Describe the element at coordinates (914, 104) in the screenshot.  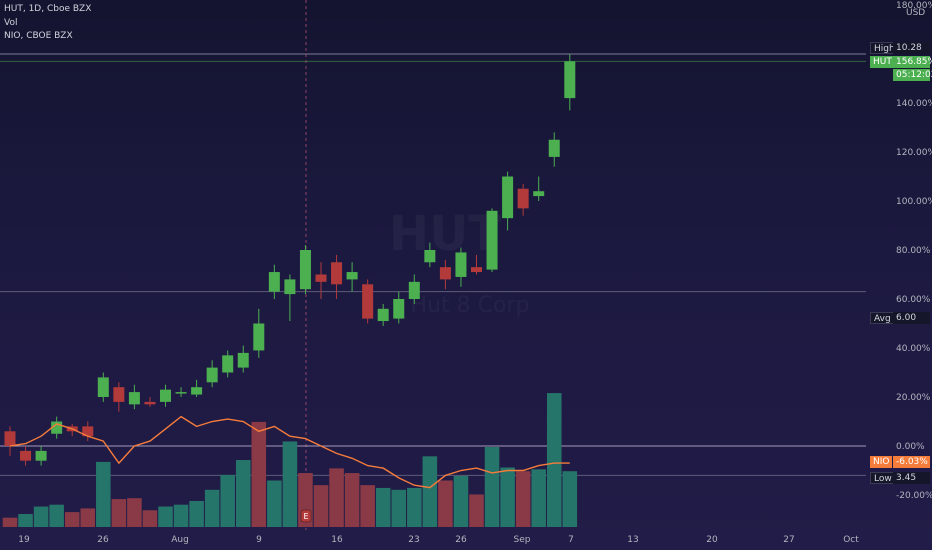
I see `price-axis-tick-label: 140.00%` at that location.